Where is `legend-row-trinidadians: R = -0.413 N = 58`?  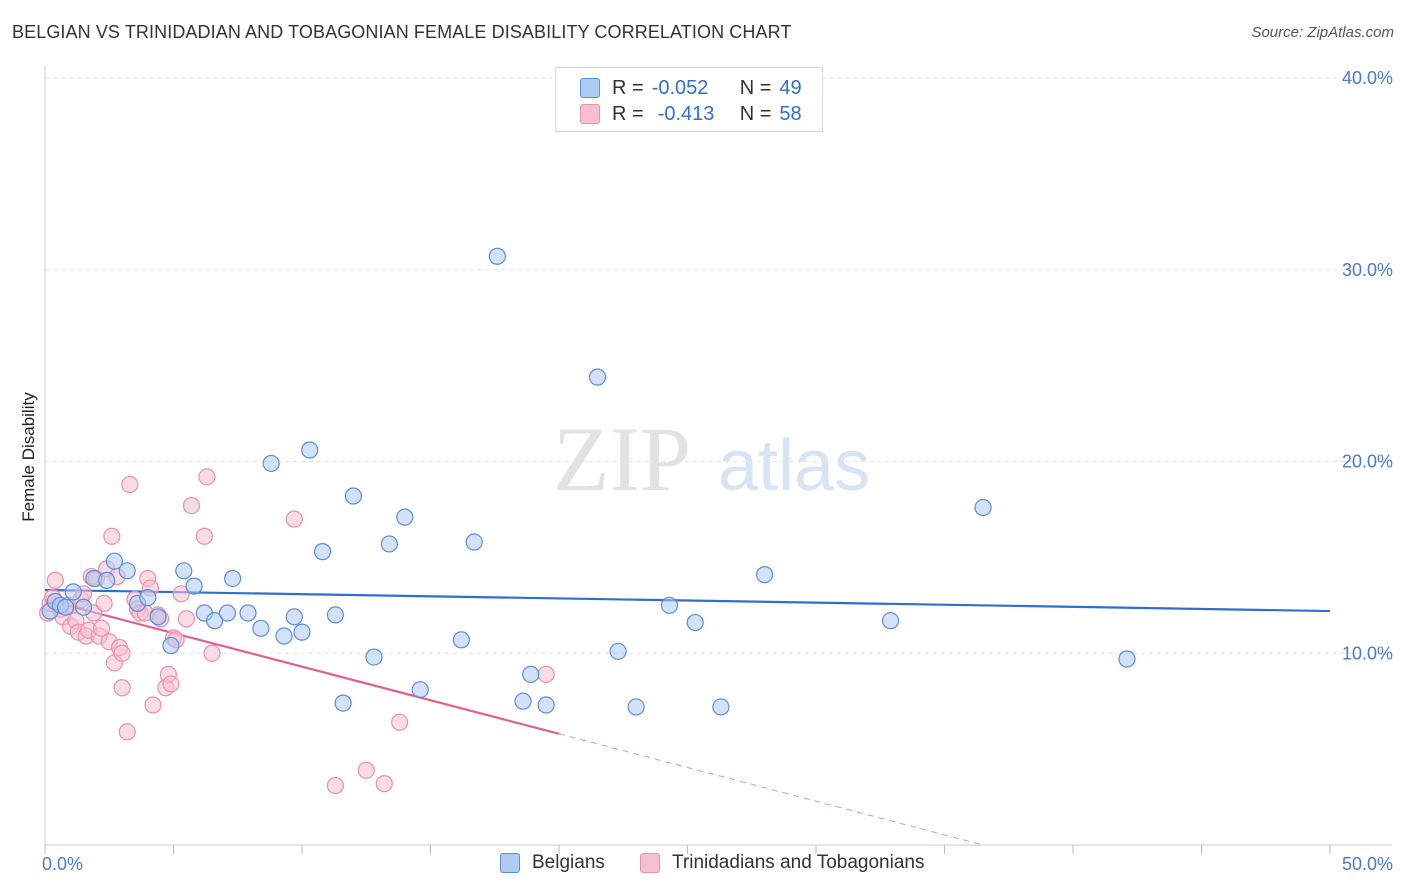
legend-row-trinidadians: R = -0.413 N = 58 is located at coordinates (691, 114).